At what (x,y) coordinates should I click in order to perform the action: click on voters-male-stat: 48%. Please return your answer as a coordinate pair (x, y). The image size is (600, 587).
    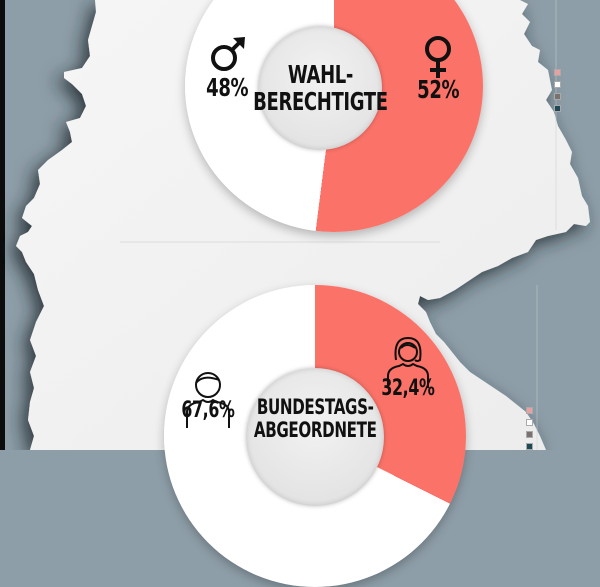
    Looking at the image, I should click on (227, 68).